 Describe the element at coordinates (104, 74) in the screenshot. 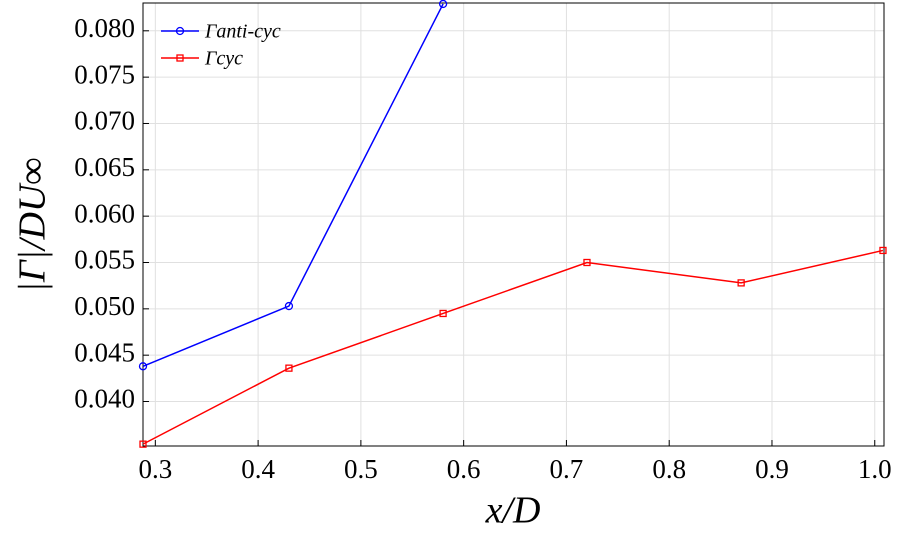

I see `y-tick-label: 0.075` at that location.